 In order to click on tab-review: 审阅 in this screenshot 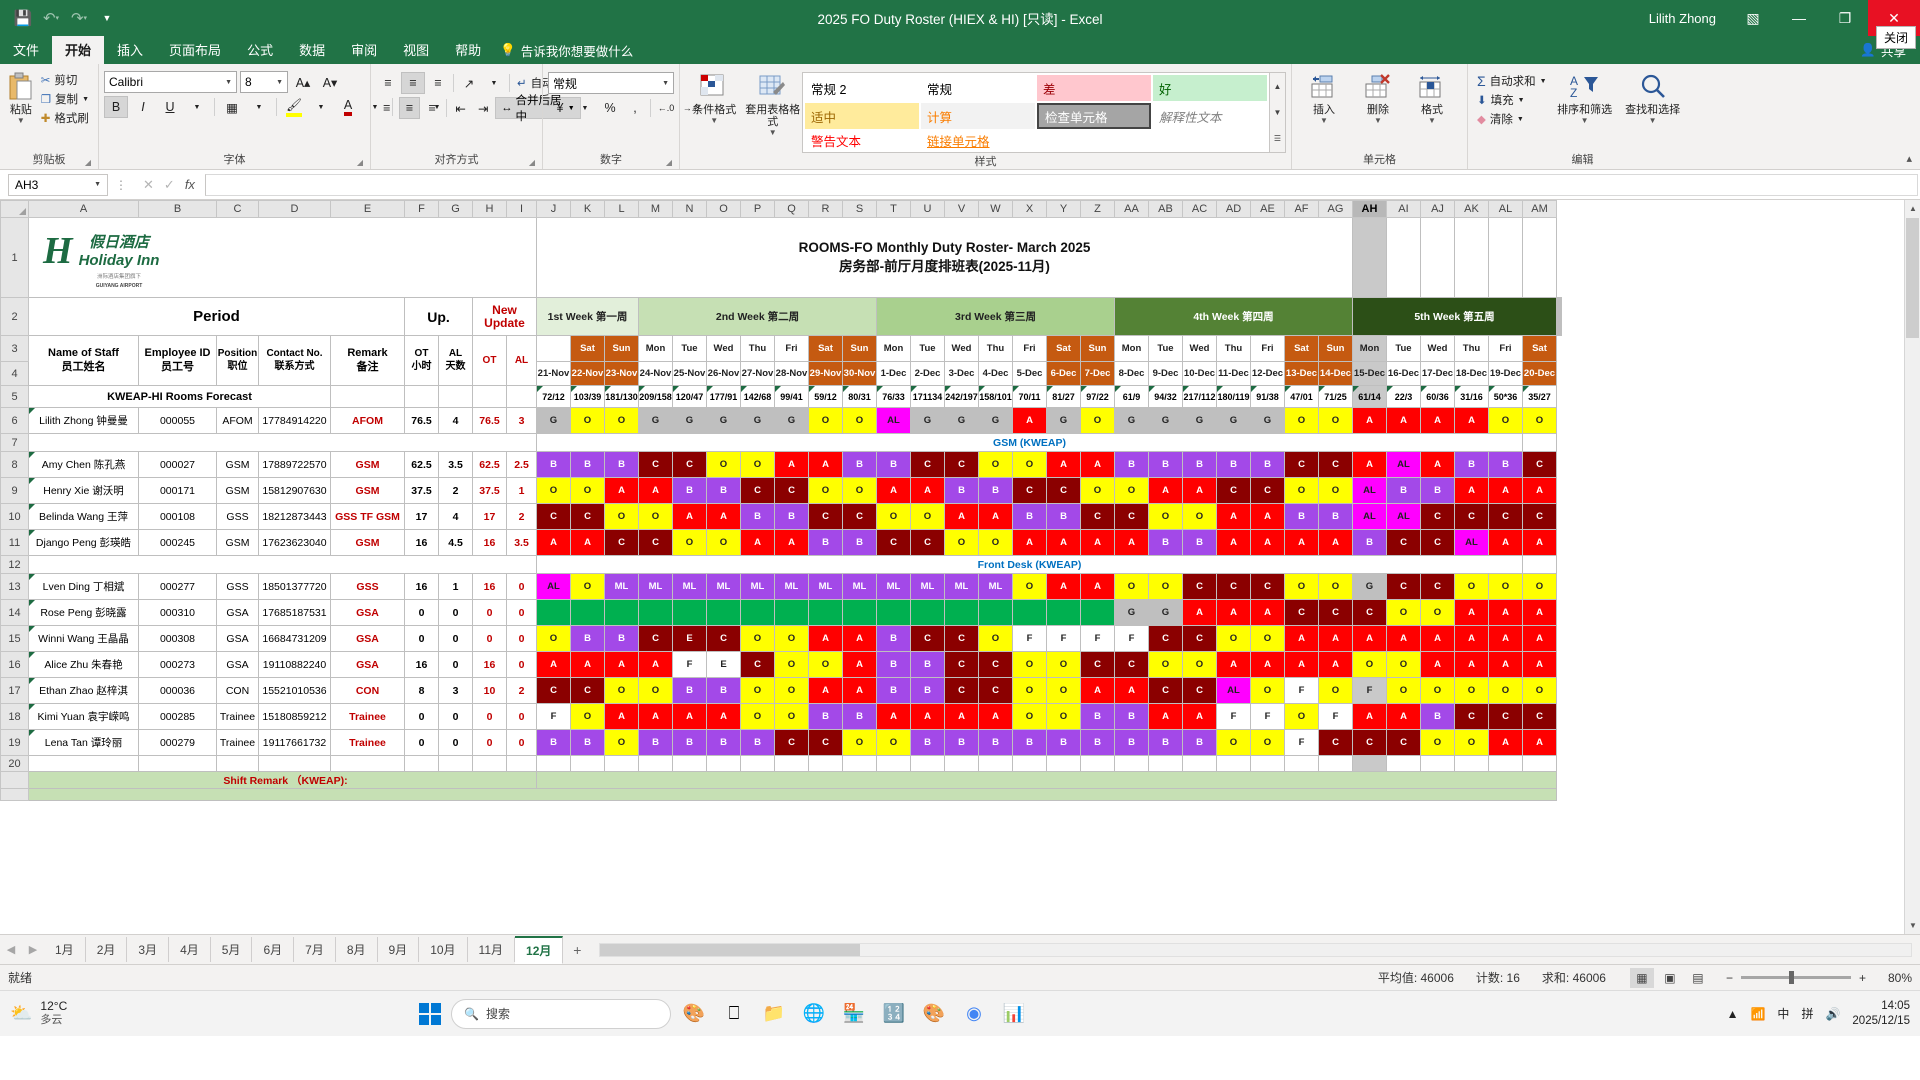, I will do `click(364, 50)`.